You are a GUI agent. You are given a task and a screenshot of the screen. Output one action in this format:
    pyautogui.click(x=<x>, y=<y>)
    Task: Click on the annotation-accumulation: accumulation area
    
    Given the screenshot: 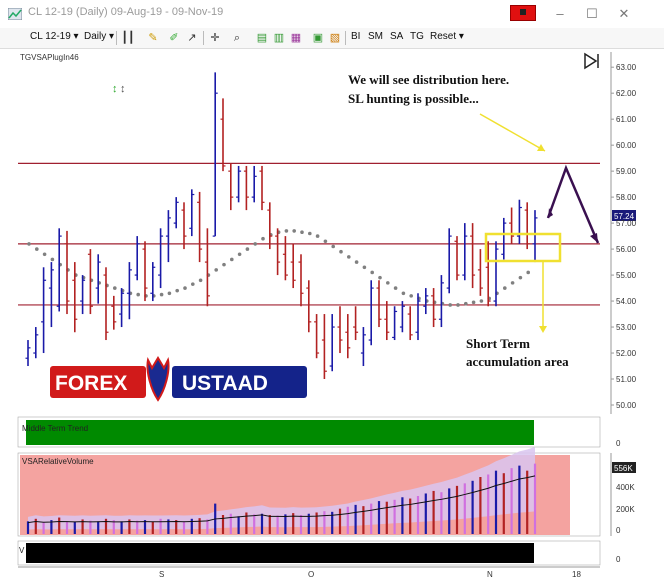 What is the action you would take?
    pyautogui.click(x=517, y=361)
    